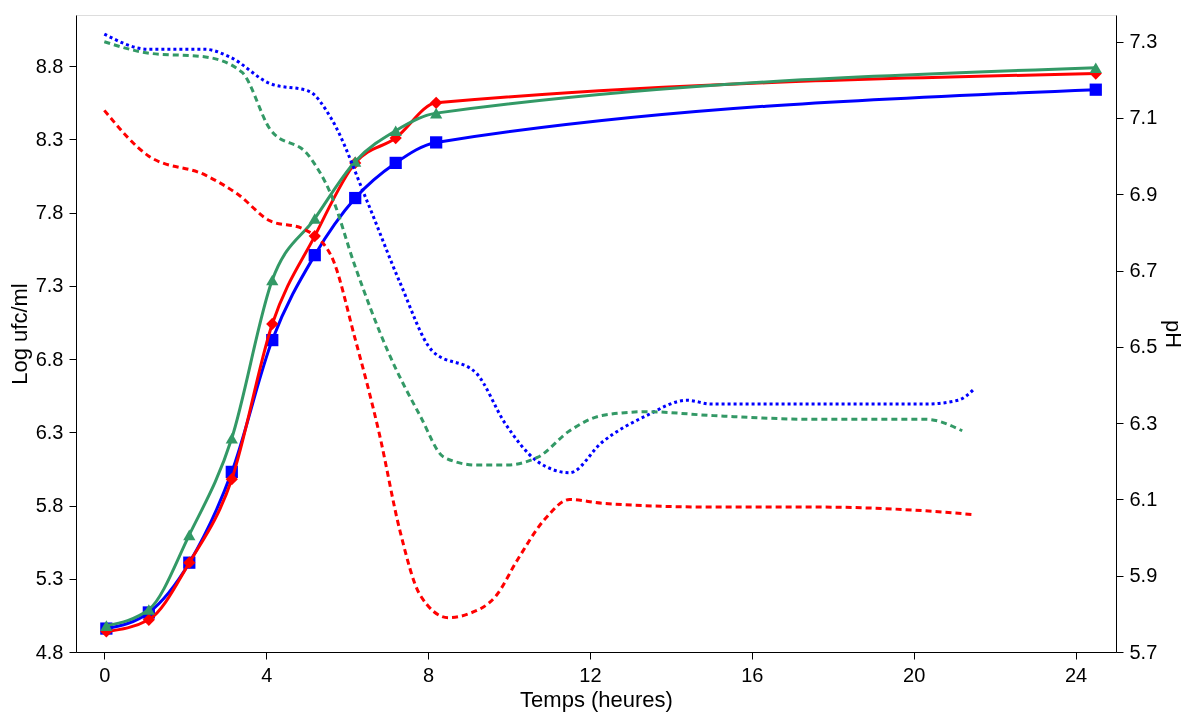 This screenshot has height=718, width=1192. What do you see at coordinates (49, 285) in the screenshot?
I see `y-tick-label: 7.3` at bounding box center [49, 285].